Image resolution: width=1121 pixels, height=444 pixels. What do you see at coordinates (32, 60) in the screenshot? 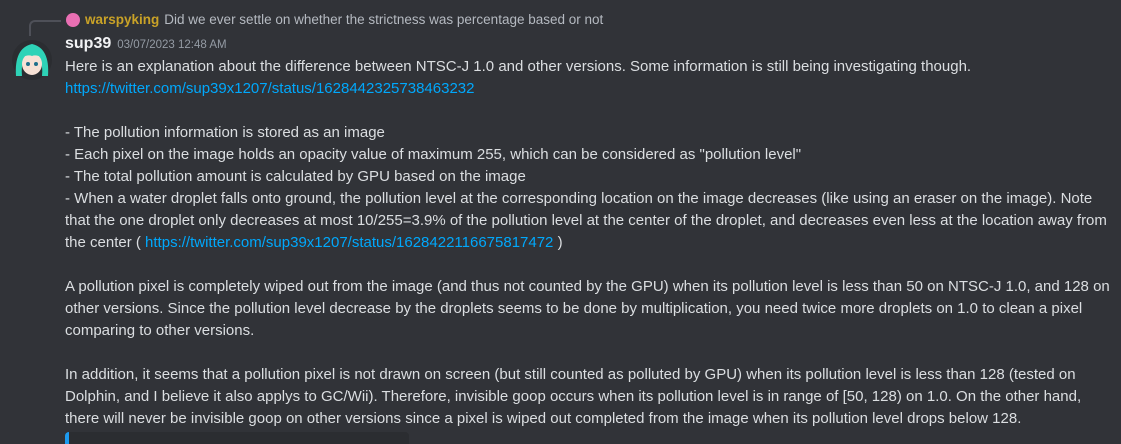
I see `avatar` at bounding box center [32, 60].